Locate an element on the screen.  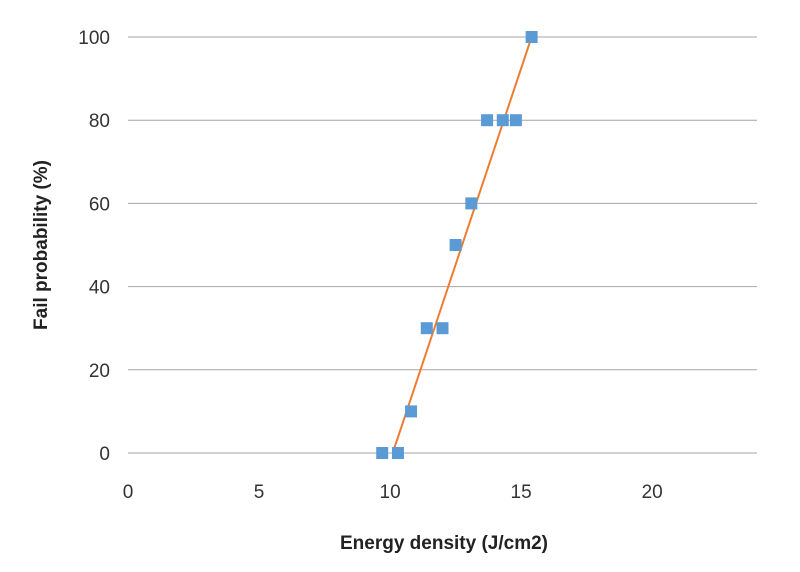
x-tick-label-15: 15 is located at coordinates (521, 492).